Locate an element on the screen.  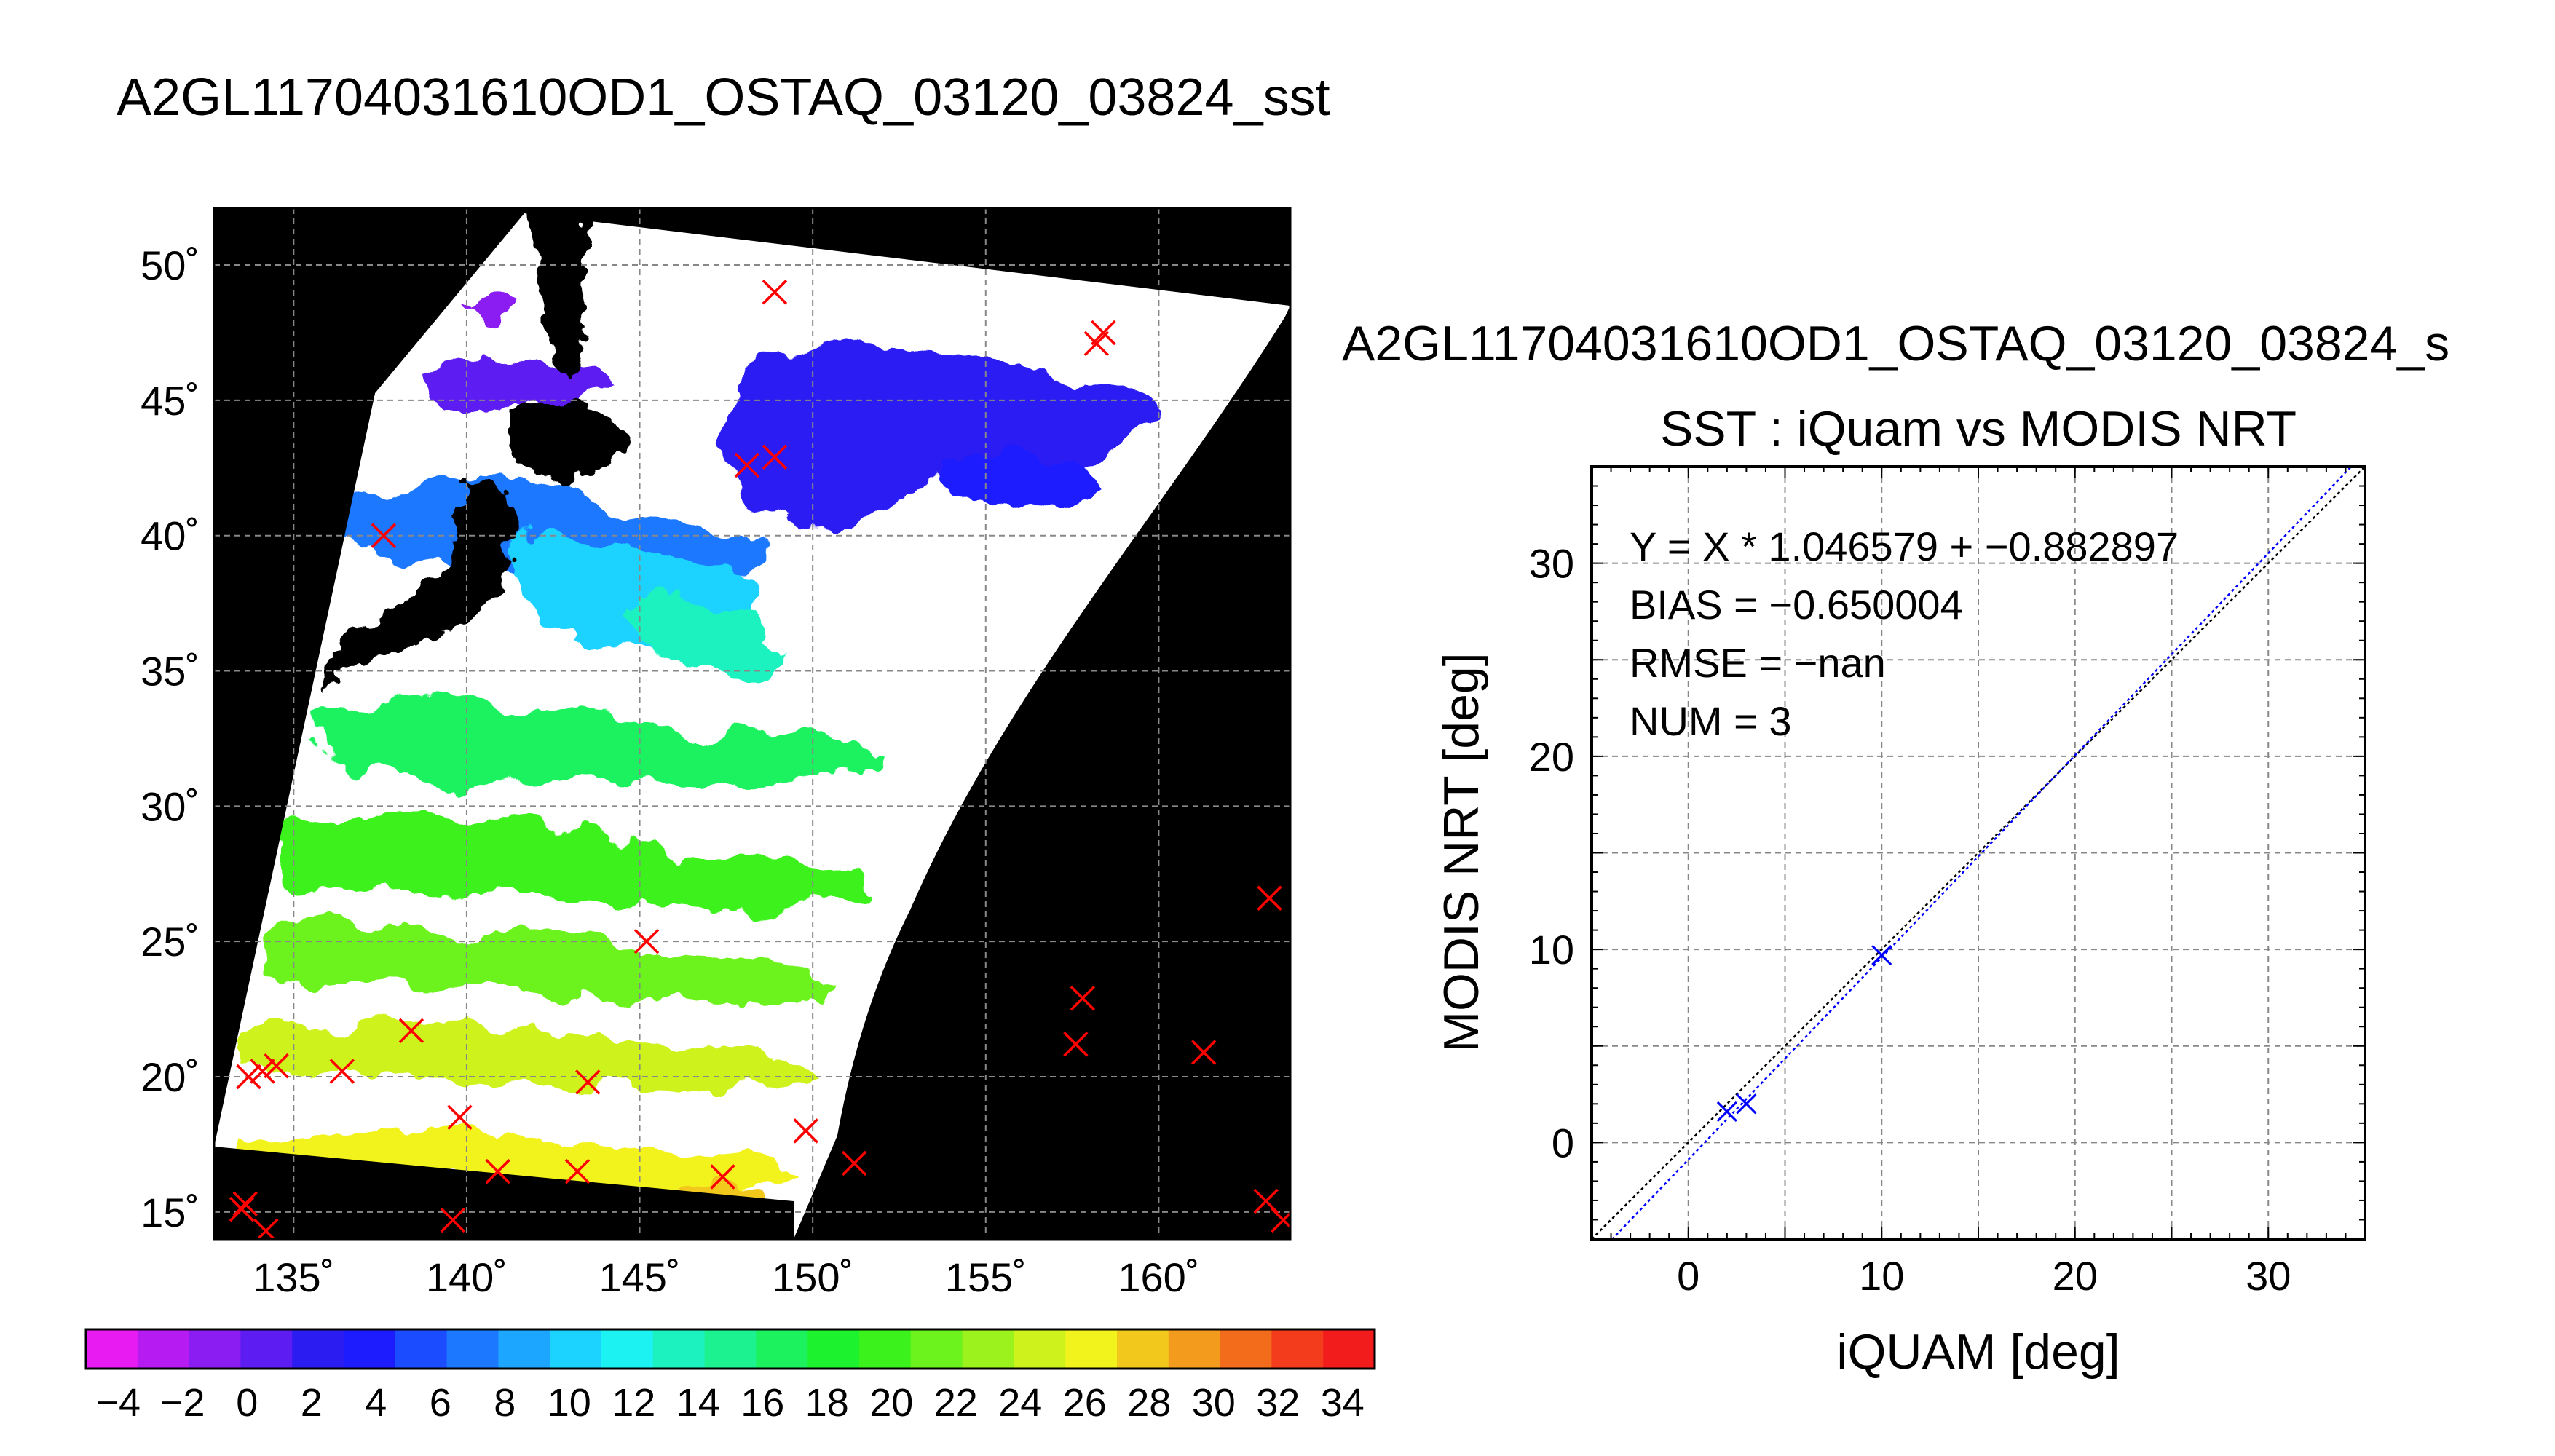
scatter-x-tick-label: 30 is located at coordinates (2268, 1276).